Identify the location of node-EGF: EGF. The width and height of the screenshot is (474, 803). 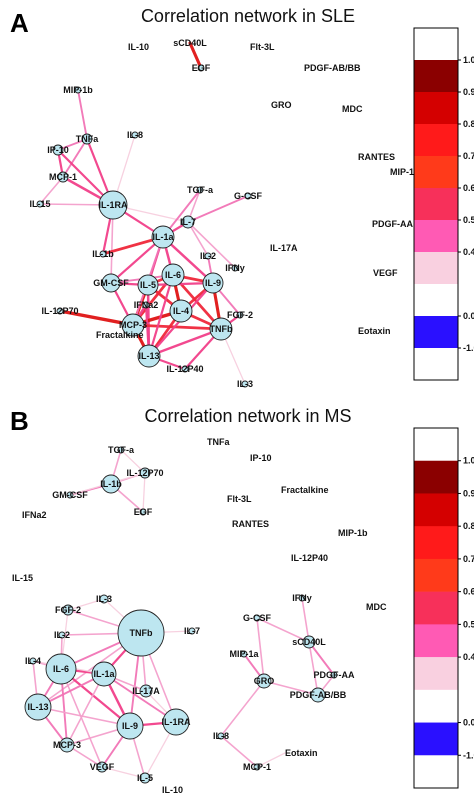
(201, 68).